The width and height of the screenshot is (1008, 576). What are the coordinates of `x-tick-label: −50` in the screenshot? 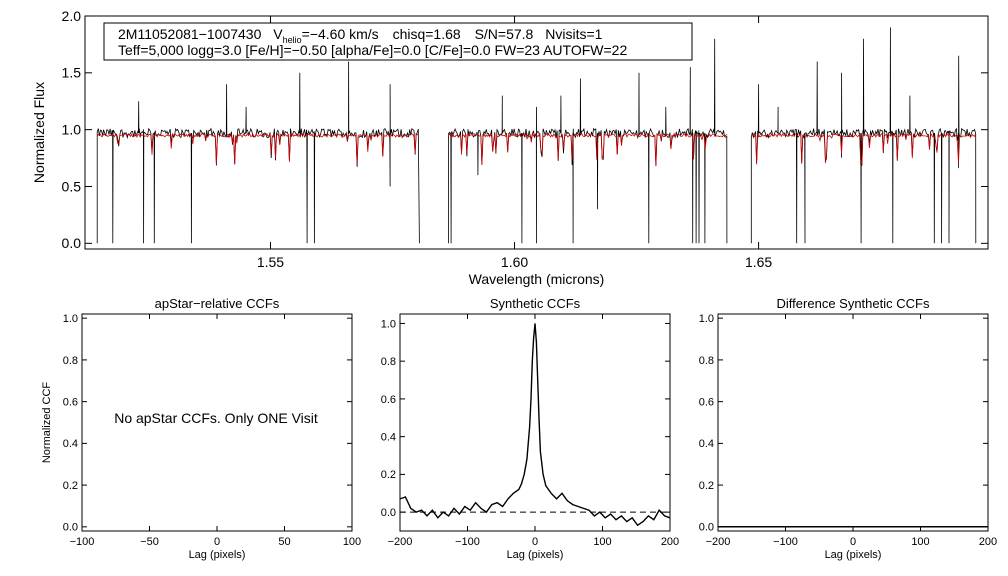 It's located at (149, 542).